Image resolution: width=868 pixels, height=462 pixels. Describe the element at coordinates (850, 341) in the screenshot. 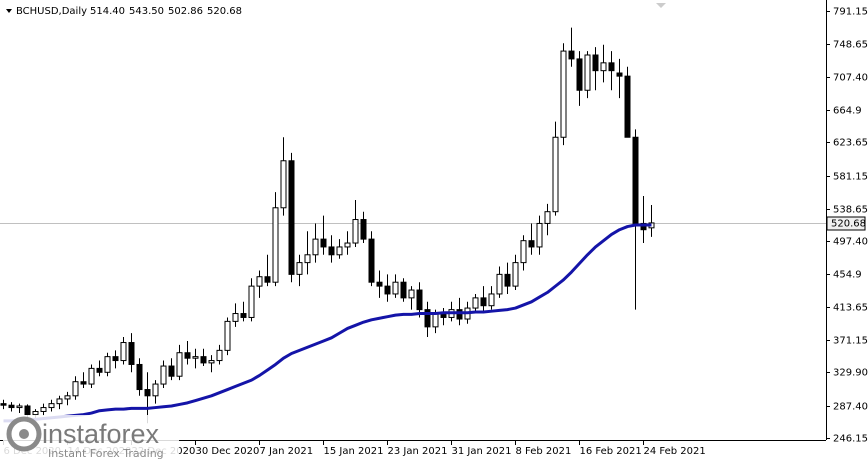

I see `y-tick-label: 371.15` at that location.